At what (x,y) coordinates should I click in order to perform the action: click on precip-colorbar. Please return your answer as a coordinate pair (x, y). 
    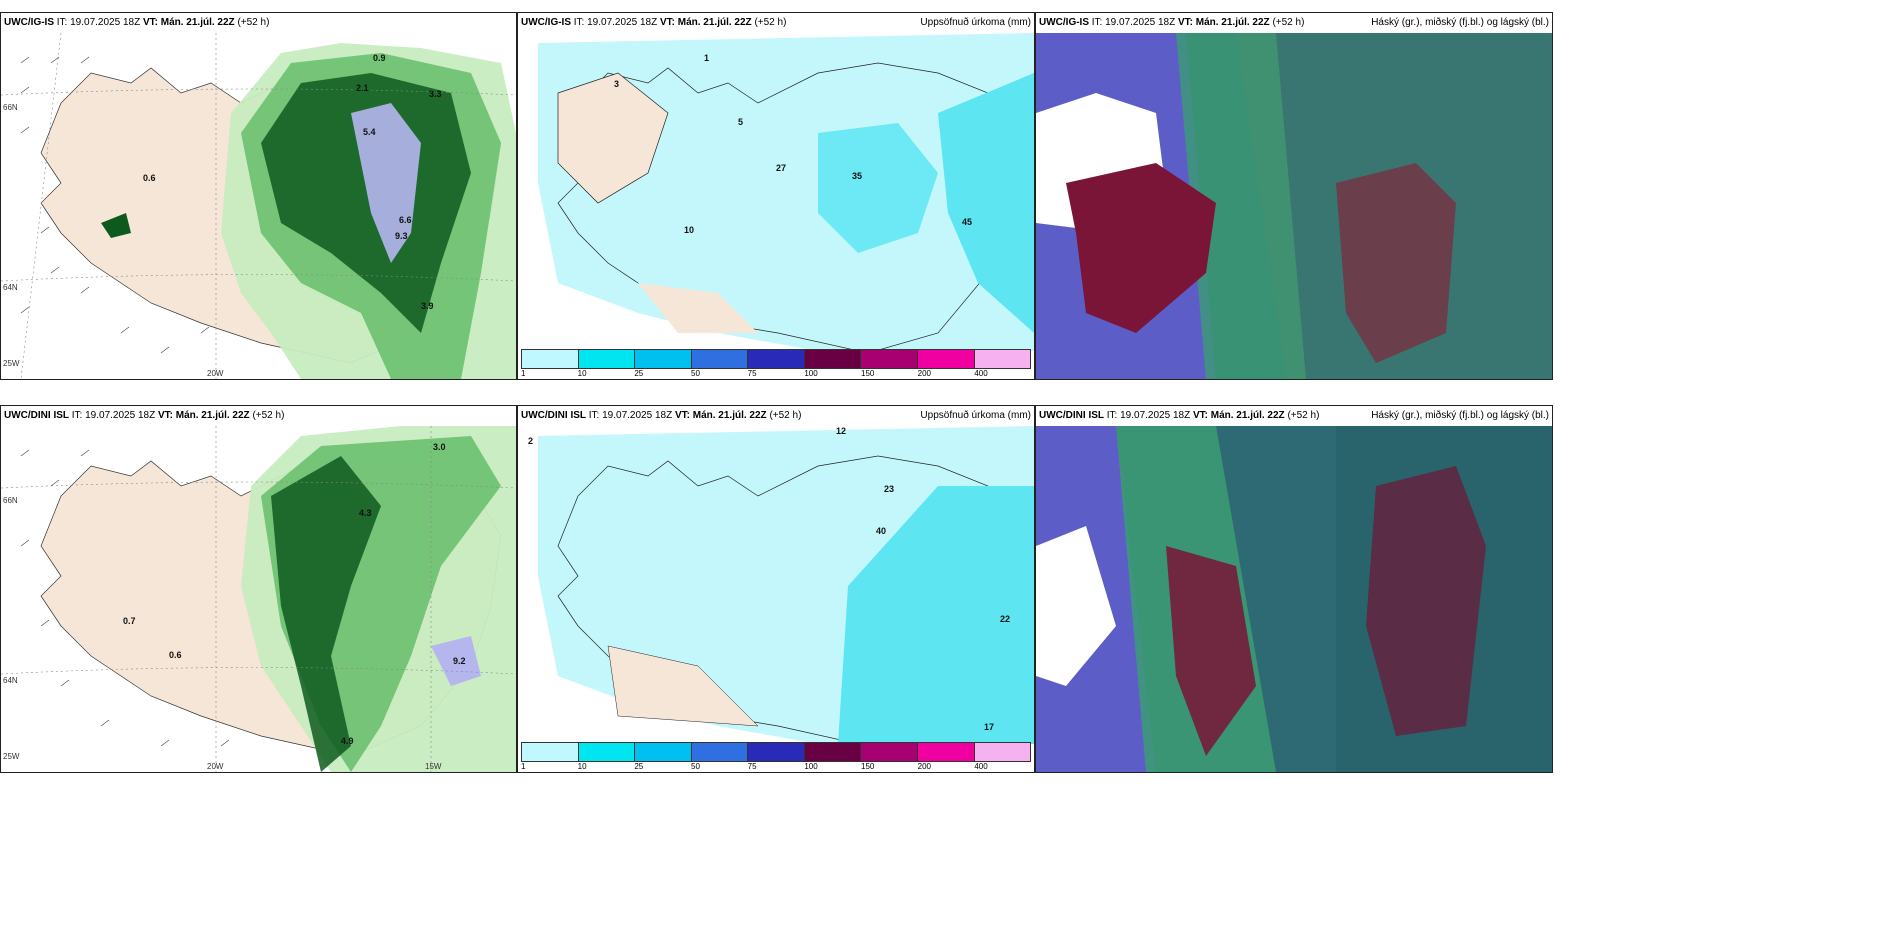
    Looking at the image, I should click on (776, 359).